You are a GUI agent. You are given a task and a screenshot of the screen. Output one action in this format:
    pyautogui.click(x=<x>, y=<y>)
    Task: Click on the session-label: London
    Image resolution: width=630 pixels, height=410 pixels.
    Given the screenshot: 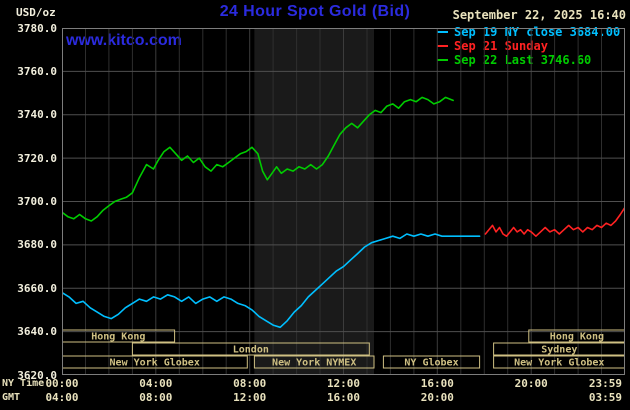 What is the action you would take?
    pyautogui.click(x=251, y=350)
    